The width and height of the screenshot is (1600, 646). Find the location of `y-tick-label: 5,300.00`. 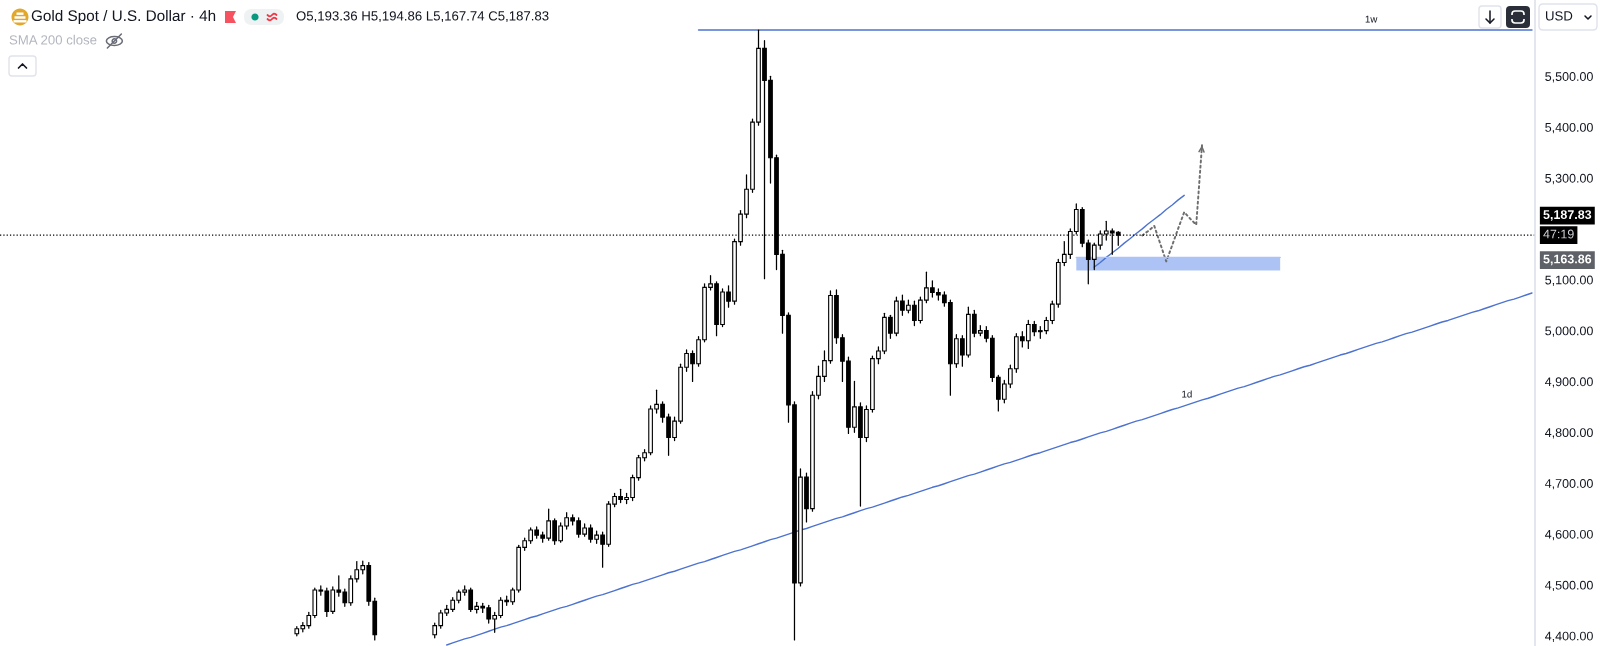

y-tick-label: 5,300.00 is located at coordinates (1569, 179).